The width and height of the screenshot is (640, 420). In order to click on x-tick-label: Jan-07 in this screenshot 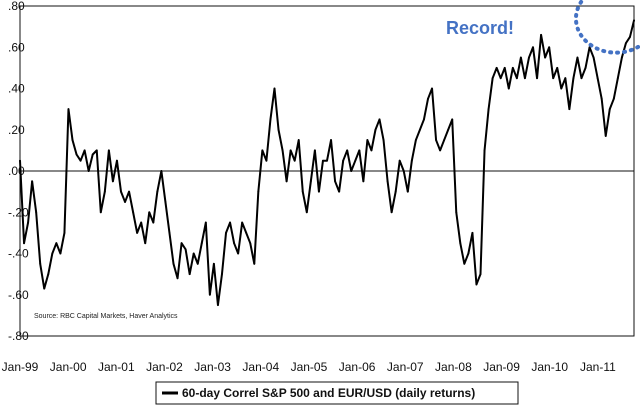, I will do `click(405, 367)`.